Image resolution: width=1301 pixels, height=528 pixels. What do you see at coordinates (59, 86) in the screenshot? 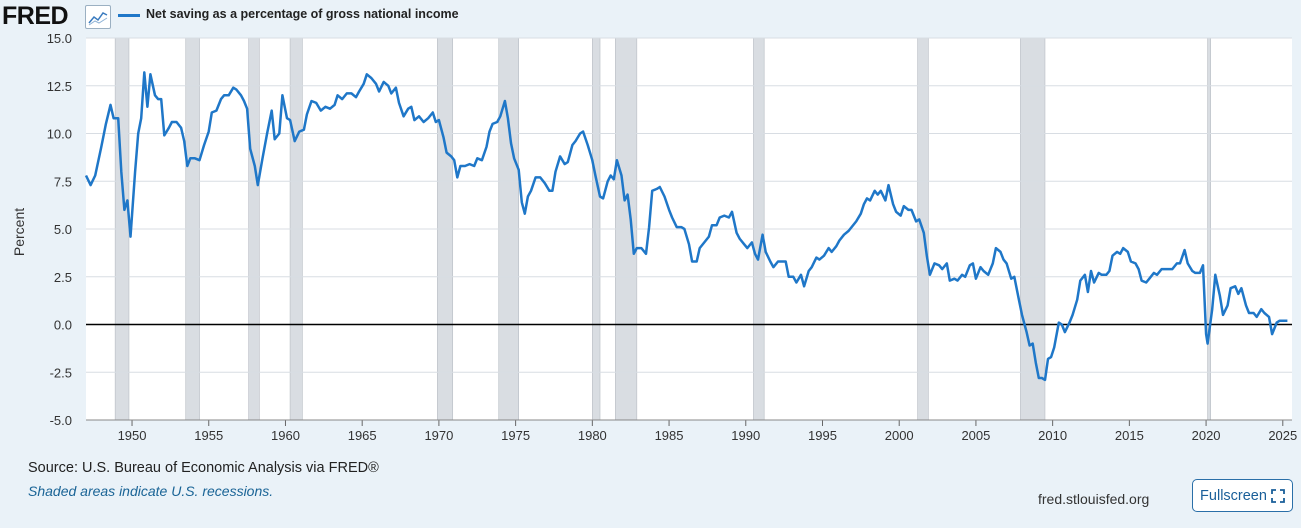
I see `y-tick-label: 12.5` at bounding box center [59, 86].